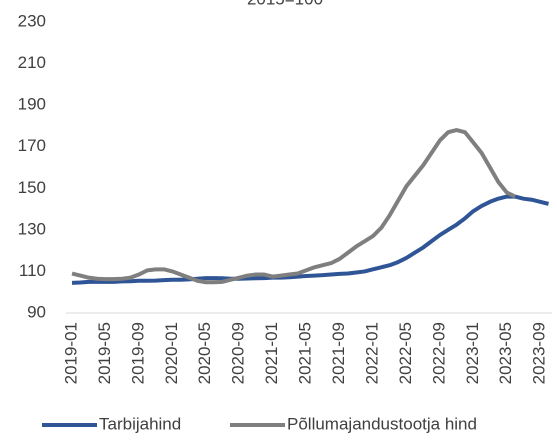 The width and height of the screenshot is (557, 446). Describe the element at coordinates (32, 20) in the screenshot. I see `y-tick-label: 230` at that location.